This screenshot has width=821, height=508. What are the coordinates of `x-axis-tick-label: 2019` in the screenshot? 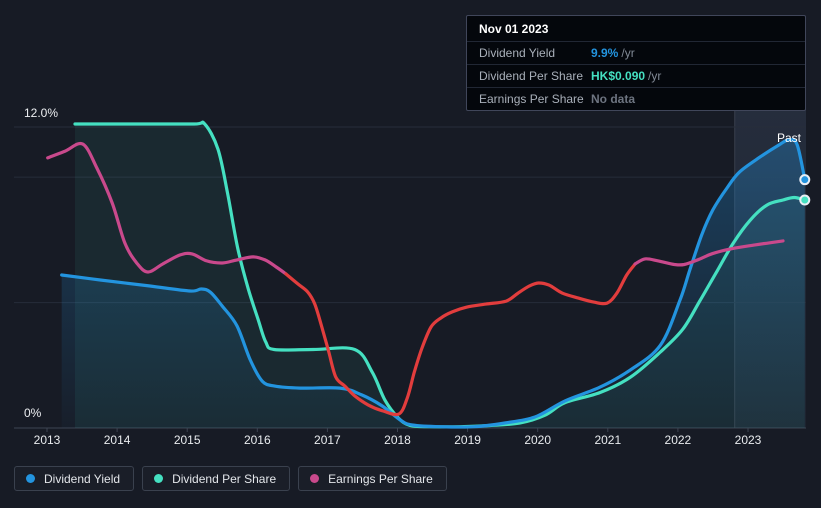 It's located at (467, 440).